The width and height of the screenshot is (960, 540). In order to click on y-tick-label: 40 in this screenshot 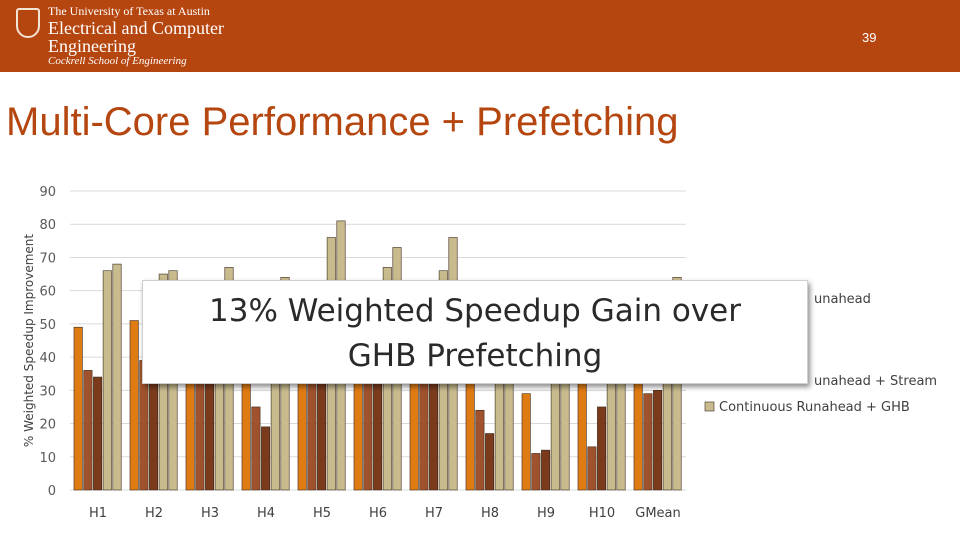, I will do `click(47, 358)`.